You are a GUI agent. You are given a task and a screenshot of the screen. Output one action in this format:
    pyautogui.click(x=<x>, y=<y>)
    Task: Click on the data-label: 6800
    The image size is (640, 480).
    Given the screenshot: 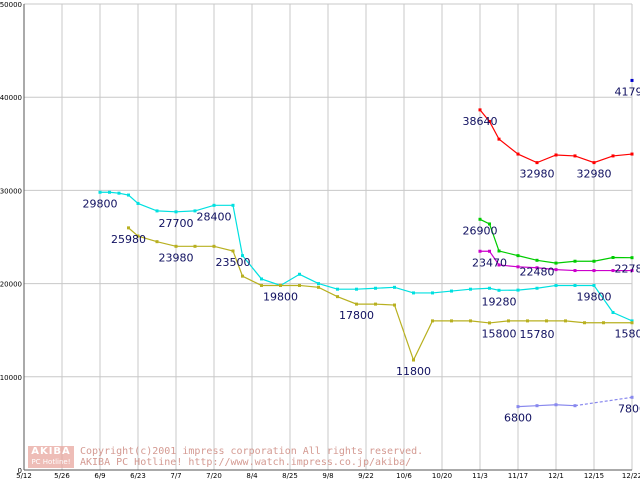 What is the action you would take?
    pyautogui.click(x=518, y=418)
    